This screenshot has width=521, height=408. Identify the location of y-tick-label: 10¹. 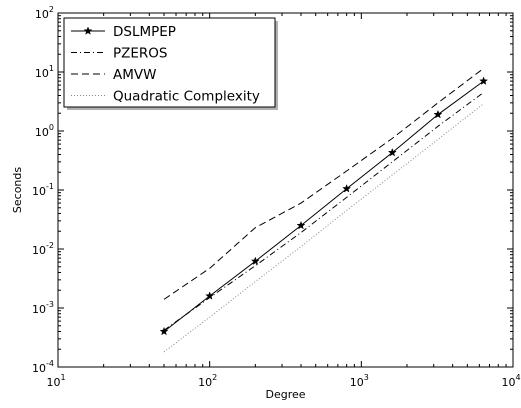
(44, 72).